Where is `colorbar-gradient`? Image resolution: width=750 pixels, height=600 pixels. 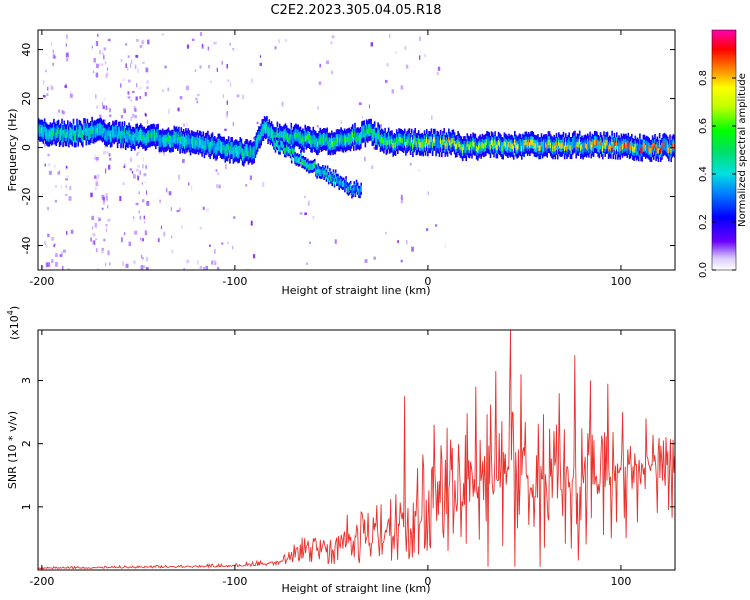
colorbar-gradient is located at coordinates (724, 150).